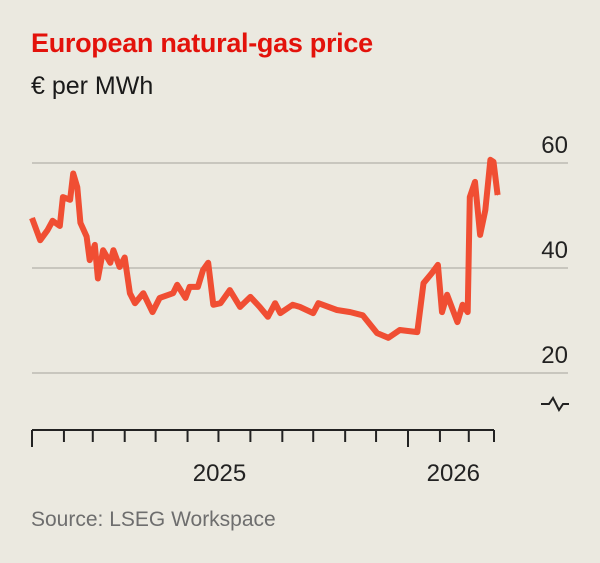  I want to click on x-axis: 2025 2026, so click(263, 458).